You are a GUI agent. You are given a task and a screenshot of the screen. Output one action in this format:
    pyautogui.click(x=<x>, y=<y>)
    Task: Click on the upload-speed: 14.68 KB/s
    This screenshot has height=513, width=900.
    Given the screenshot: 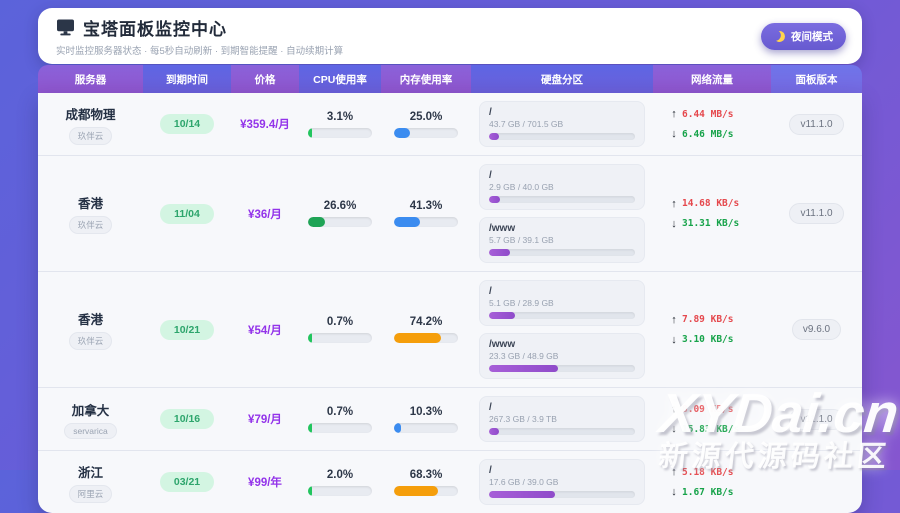 What is the action you would take?
    pyautogui.click(x=711, y=203)
    